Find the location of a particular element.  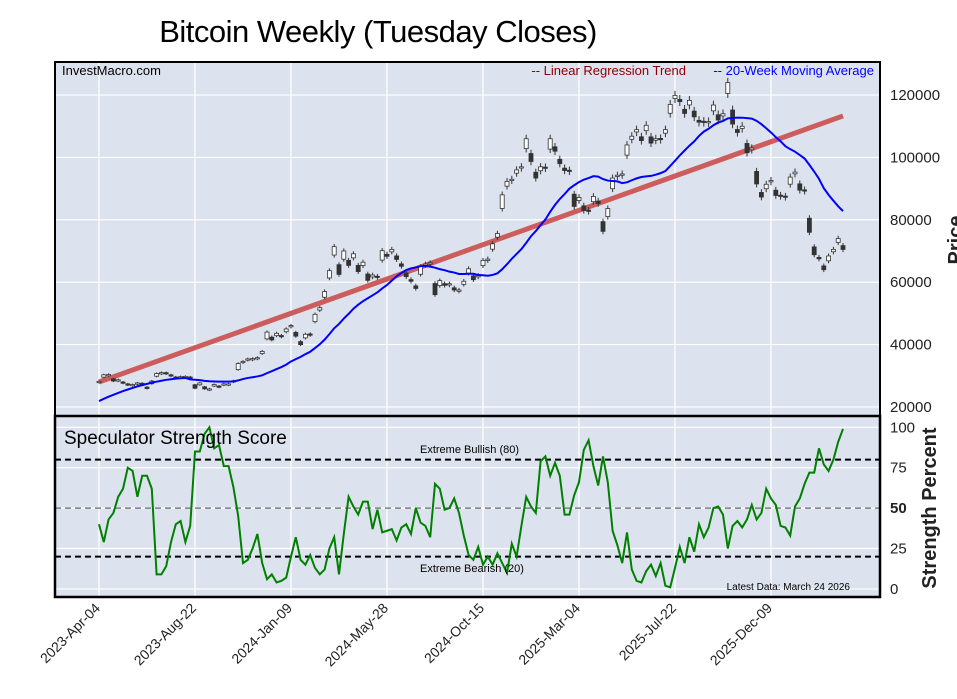

score-levels is located at coordinates (467, 508).